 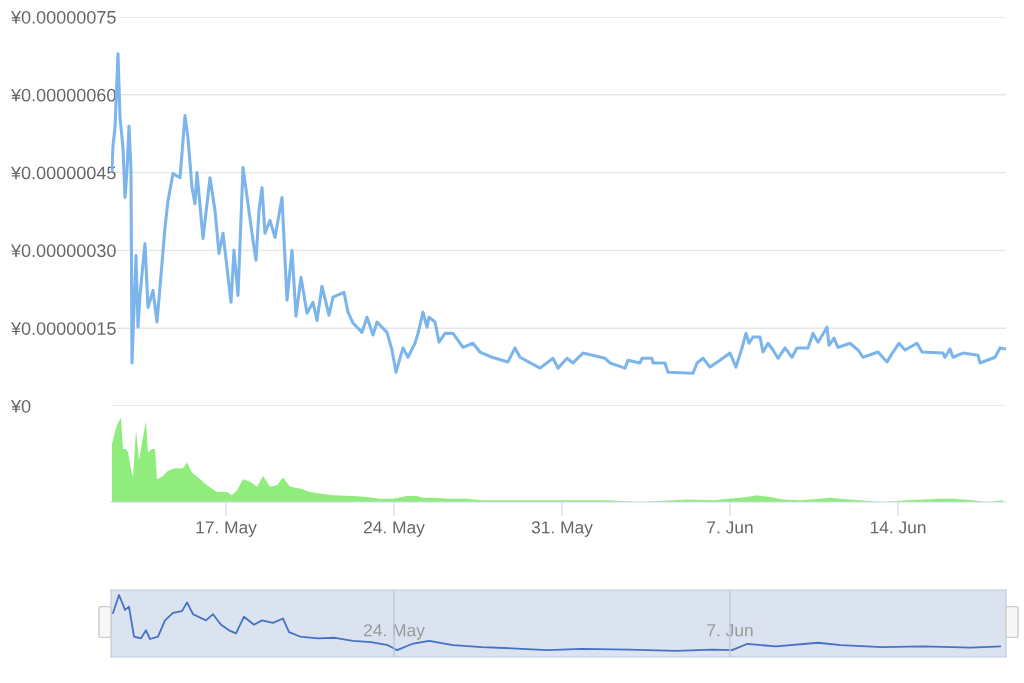 What do you see at coordinates (63, 173) in the screenshot?
I see `y-tick-label: ¥0.00000045` at bounding box center [63, 173].